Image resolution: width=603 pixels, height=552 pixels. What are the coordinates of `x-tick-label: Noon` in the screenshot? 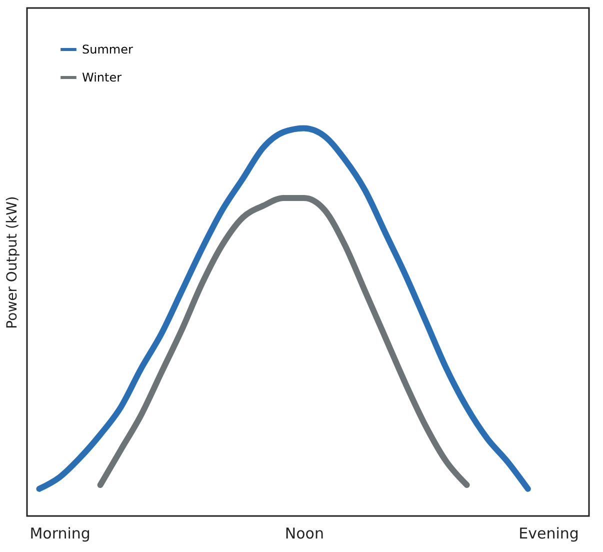 It's located at (304, 533).